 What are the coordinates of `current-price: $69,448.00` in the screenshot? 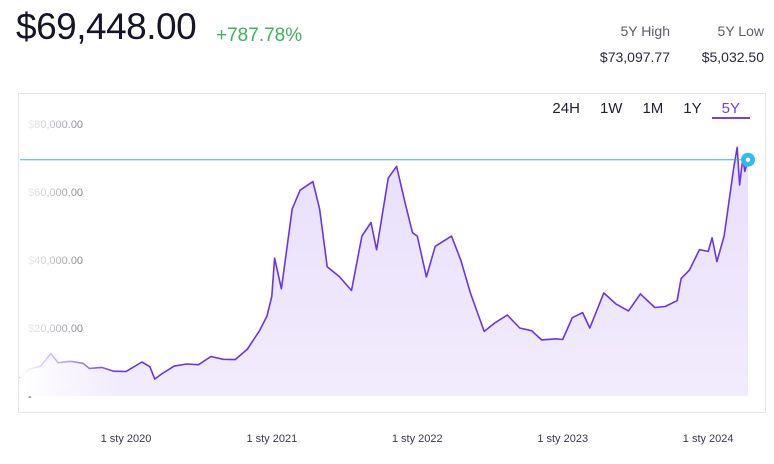 It's located at (106, 26).